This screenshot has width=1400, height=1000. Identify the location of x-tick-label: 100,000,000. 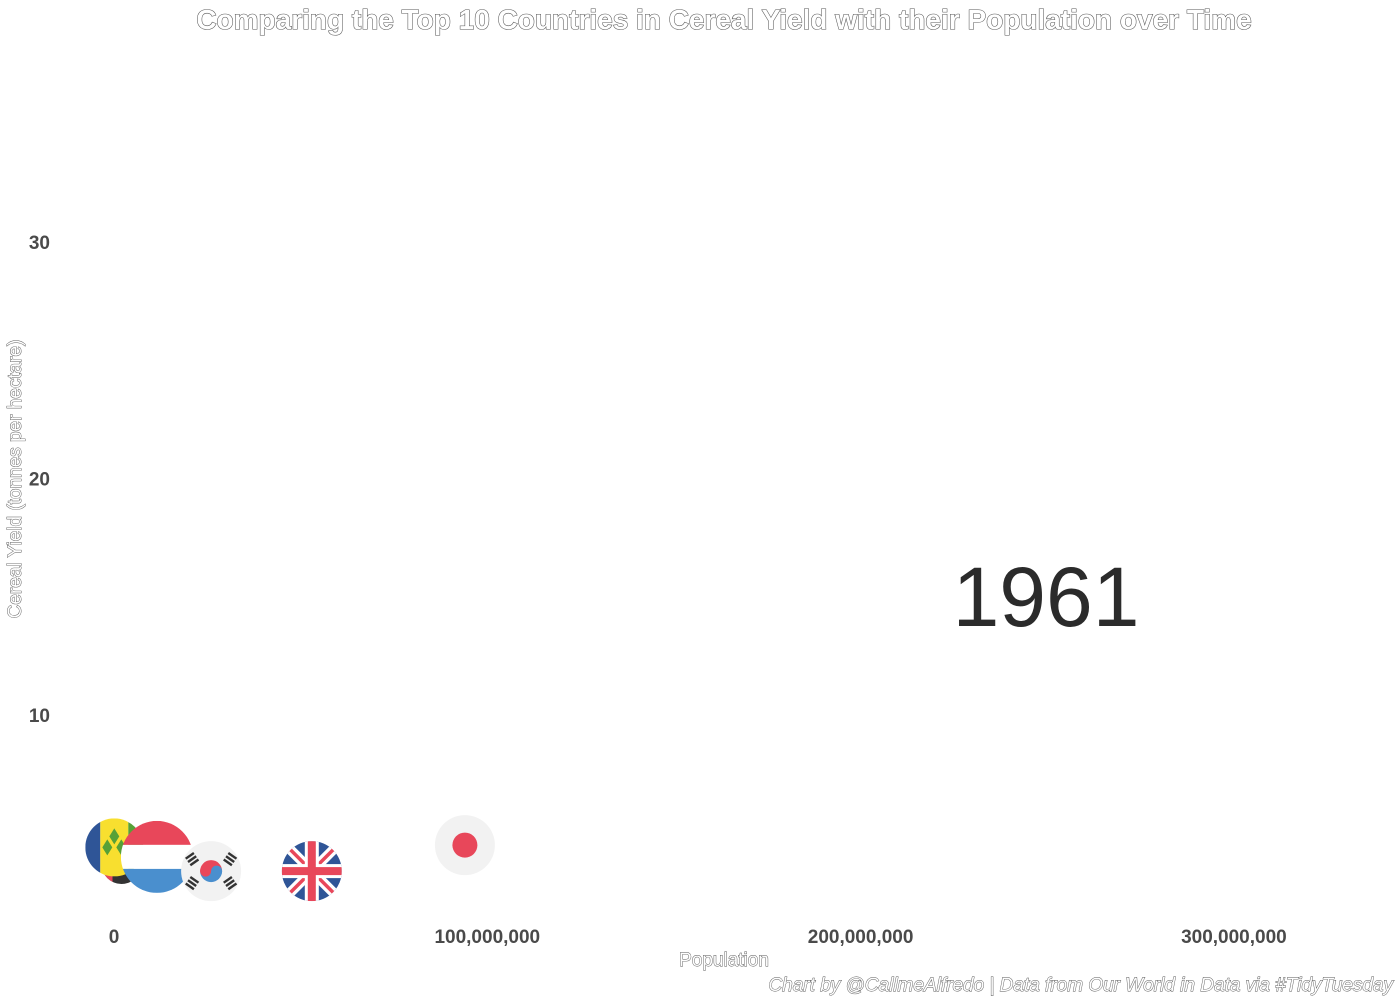
(487, 937).